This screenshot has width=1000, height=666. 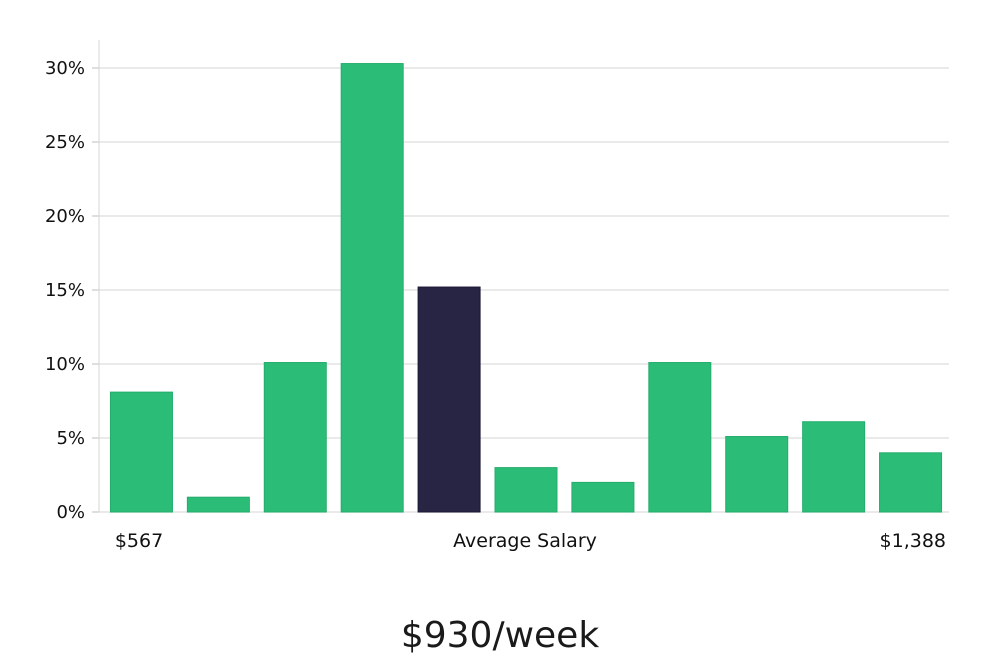 What do you see at coordinates (70, 438) in the screenshot?
I see `y-tick-label: 5%` at bounding box center [70, 438].